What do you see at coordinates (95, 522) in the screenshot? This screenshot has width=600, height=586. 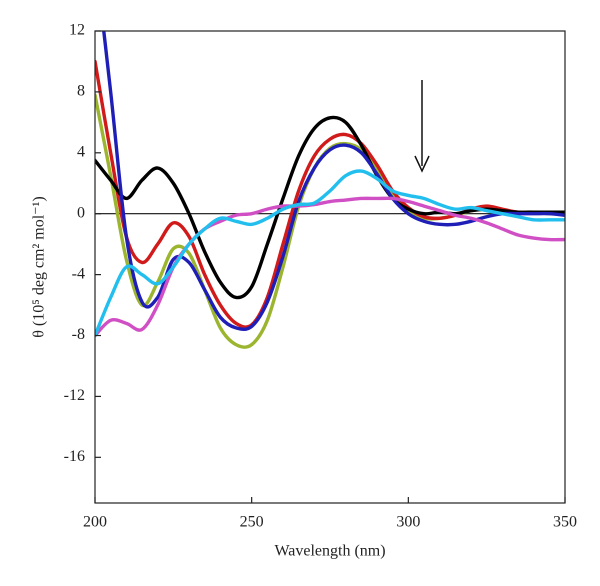 I see `x-tick-label: 200` at bounding box center [95, 522].